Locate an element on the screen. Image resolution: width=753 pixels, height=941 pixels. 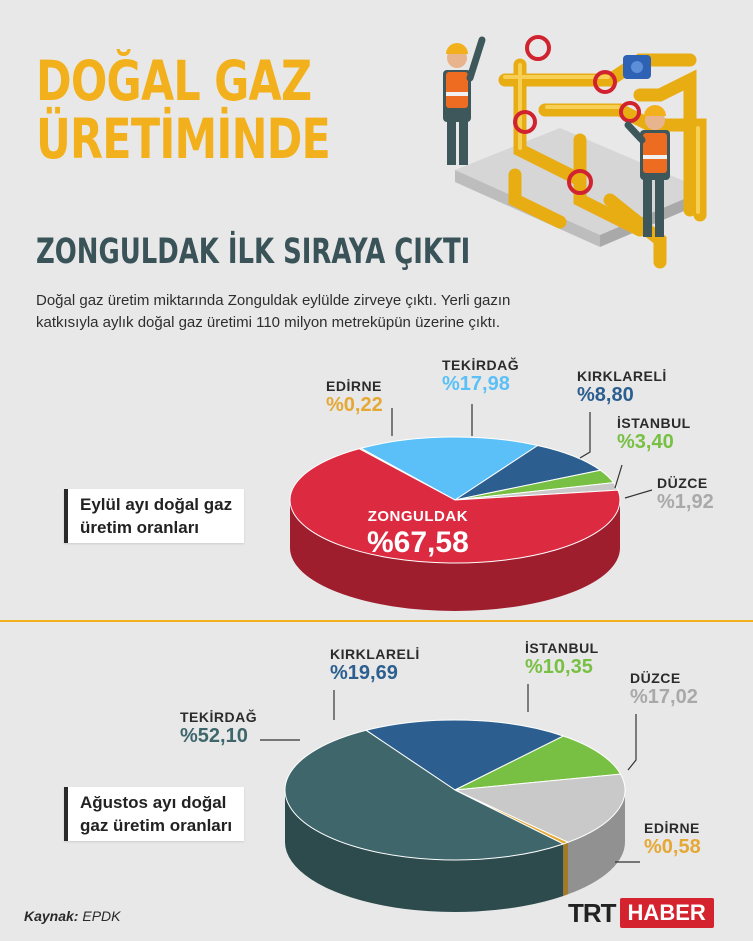
label-duzce-sep: DÜZCE %1,92 is located at coordinates (685, 494).